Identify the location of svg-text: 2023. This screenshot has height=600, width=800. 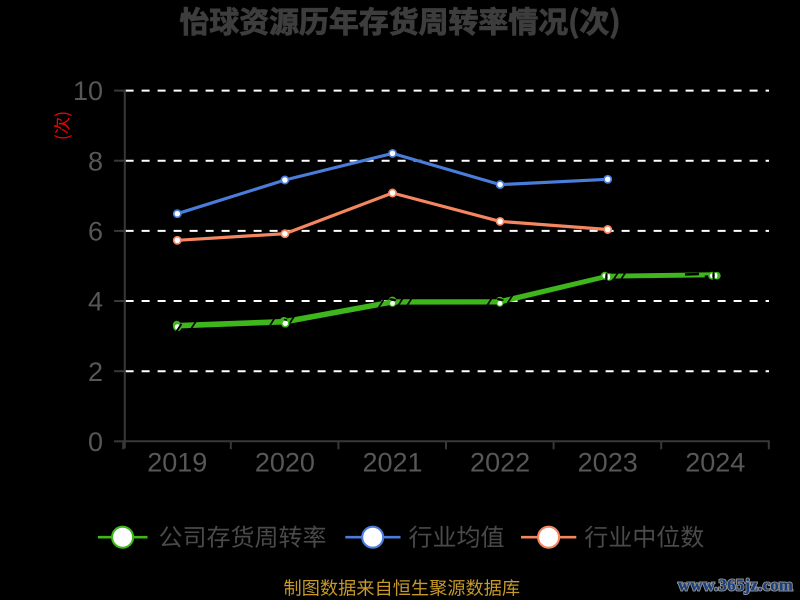
(608, 463).